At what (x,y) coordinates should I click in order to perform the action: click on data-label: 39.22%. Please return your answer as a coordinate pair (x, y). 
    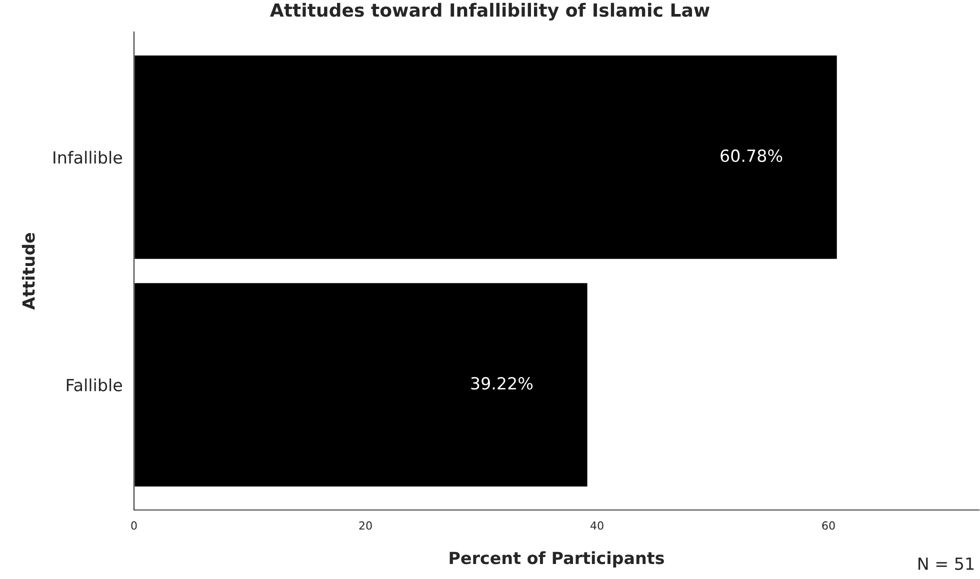
    Looking at the image, I should click on (502, 383).